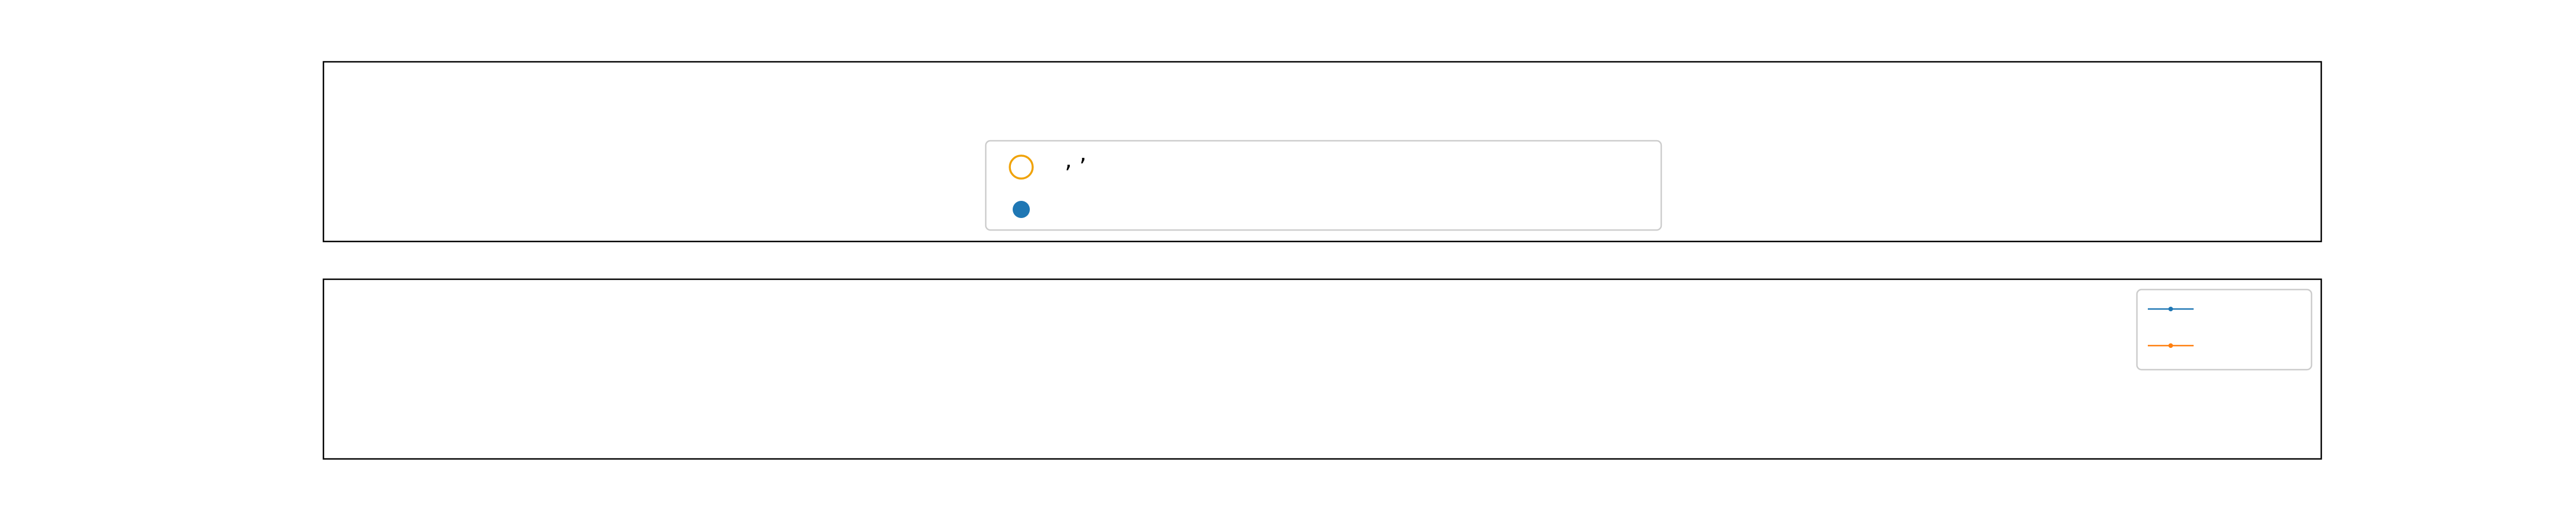  What do you see at coordinates (1021, 167) in the screenshot?
I see `legend-marker-equilibrium` at bounding box center [1021, 167].